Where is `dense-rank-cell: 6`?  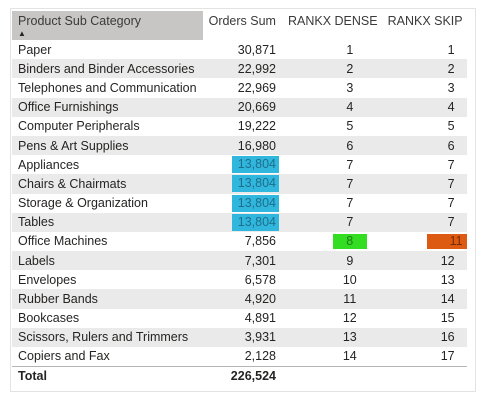
dense-rank-cell: 6 is located at coordinates (331, 145).